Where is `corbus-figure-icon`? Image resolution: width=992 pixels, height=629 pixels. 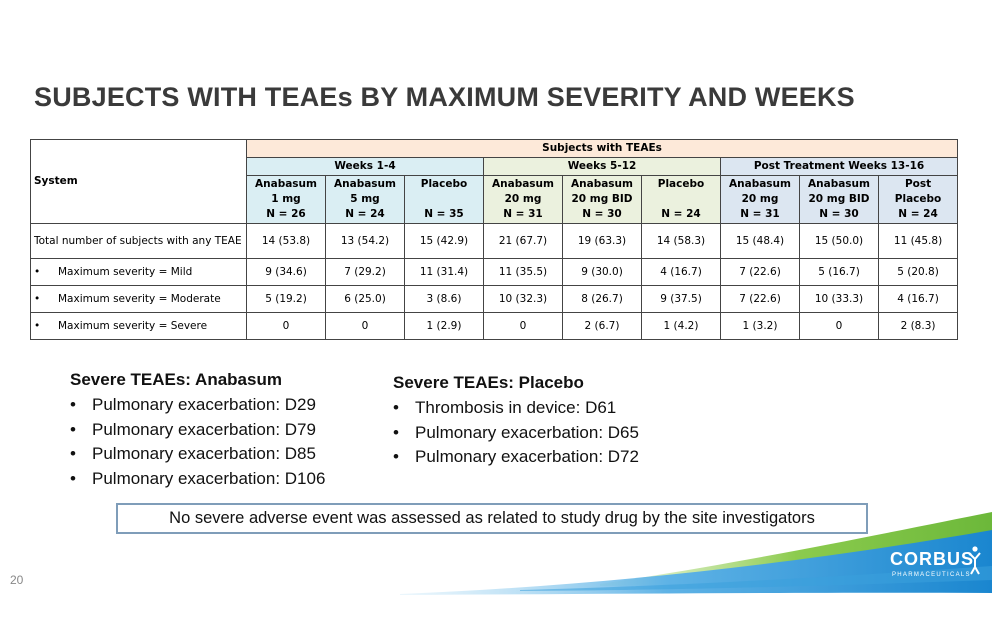
corbus-figure-icon is located at coordinates (975, 560).